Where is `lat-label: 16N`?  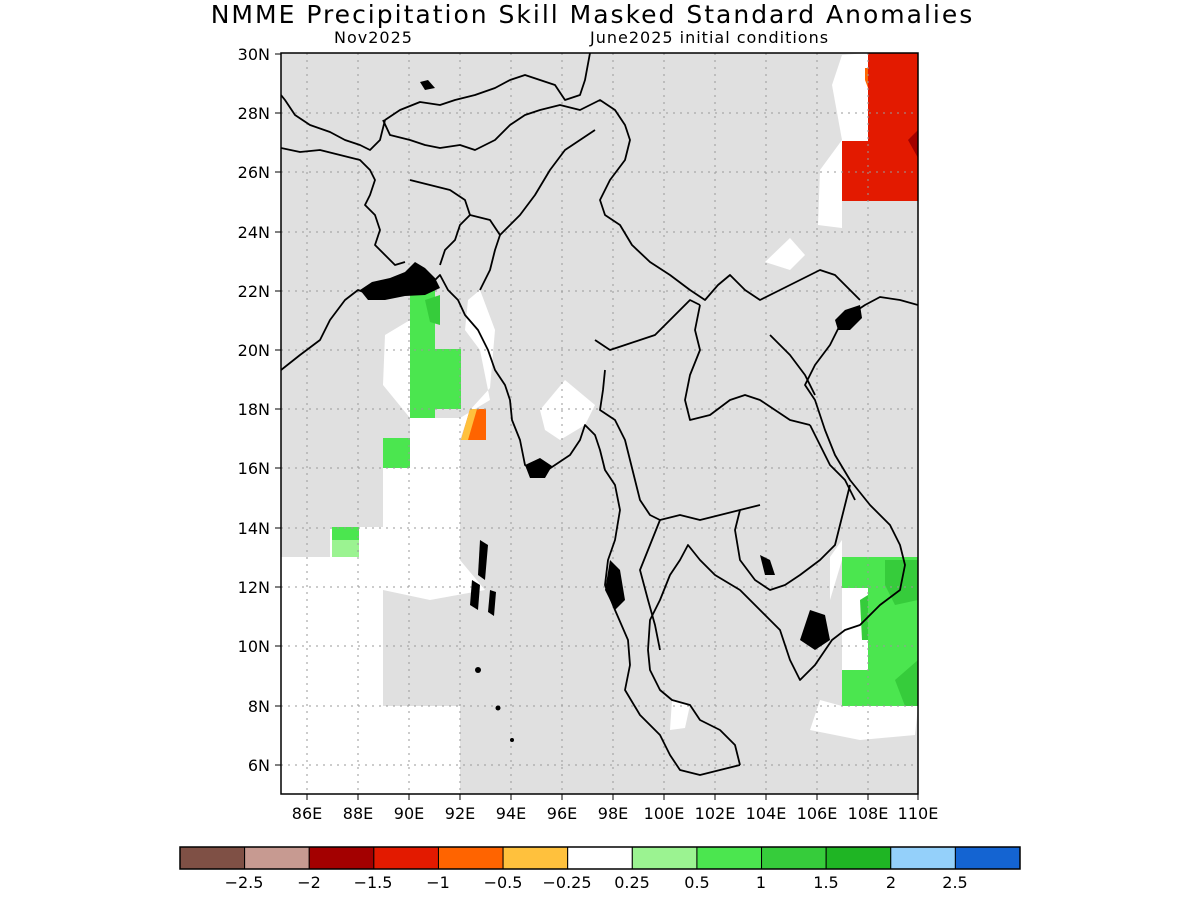 lat-label: 16N is located at coordinates (254, 468).